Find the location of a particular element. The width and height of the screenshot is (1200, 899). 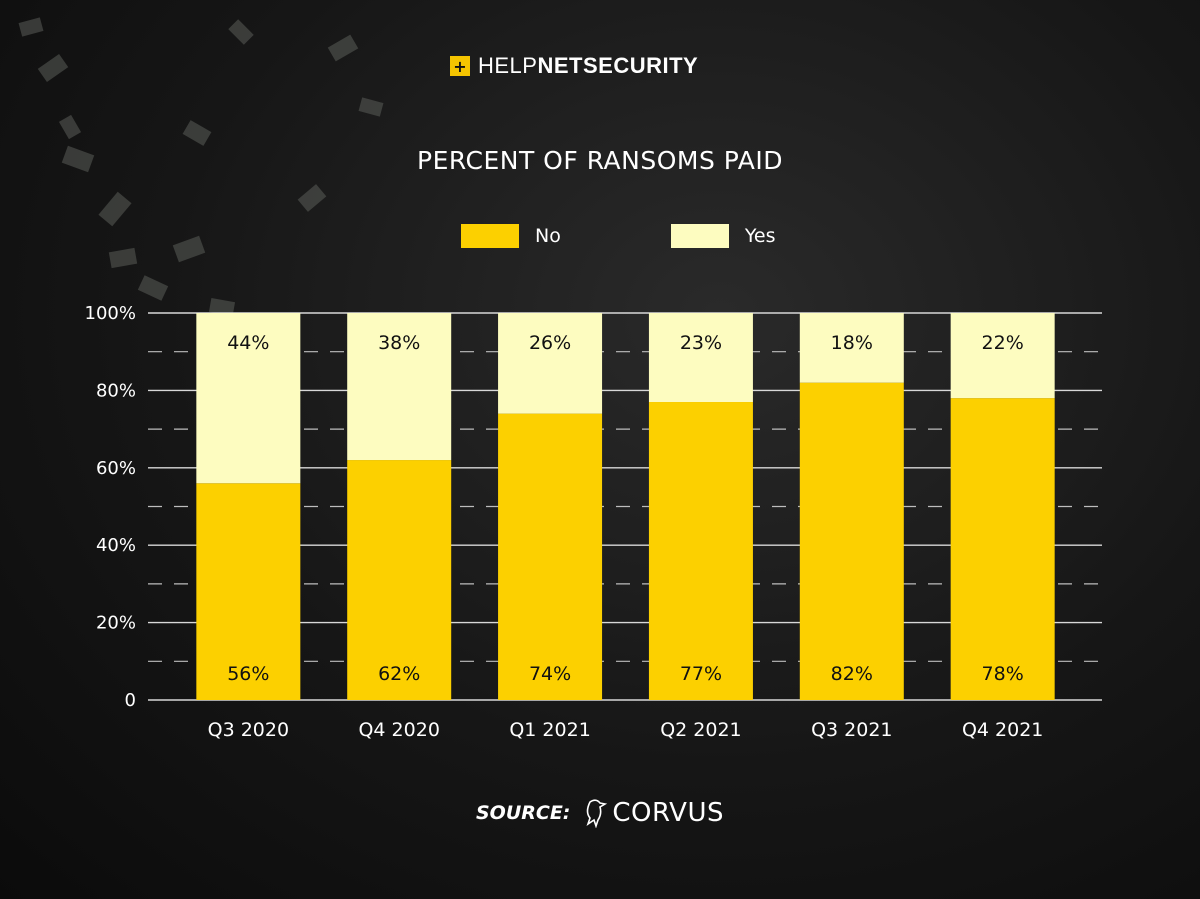

data-label-yes: 23% is located at coordinates (701, 343).